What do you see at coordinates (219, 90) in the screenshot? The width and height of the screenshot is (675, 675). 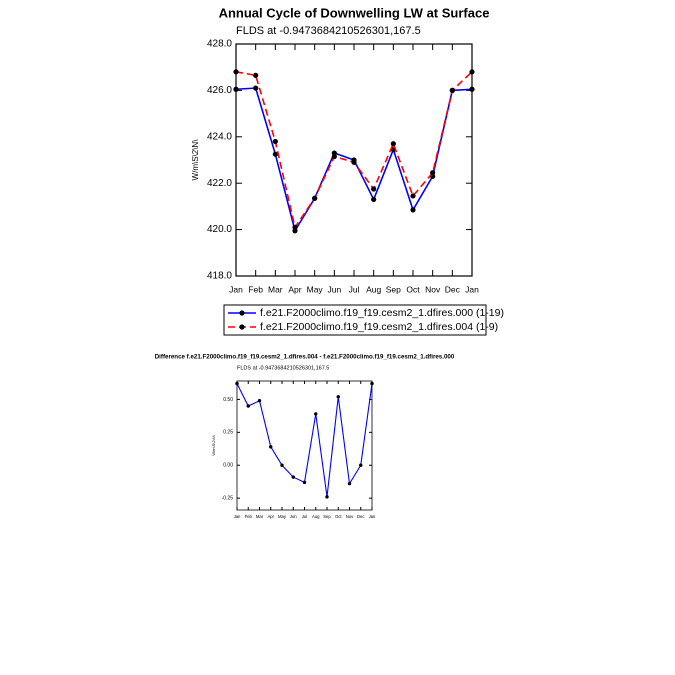 I see `y-tick-label: 426.0` at bounding box center [219, 90].